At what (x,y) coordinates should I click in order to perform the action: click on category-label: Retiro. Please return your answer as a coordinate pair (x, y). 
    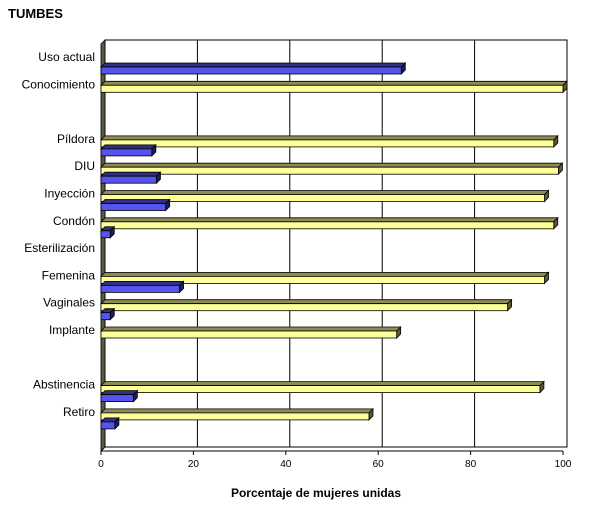
    Looking at the image, I should click on (79, 412).